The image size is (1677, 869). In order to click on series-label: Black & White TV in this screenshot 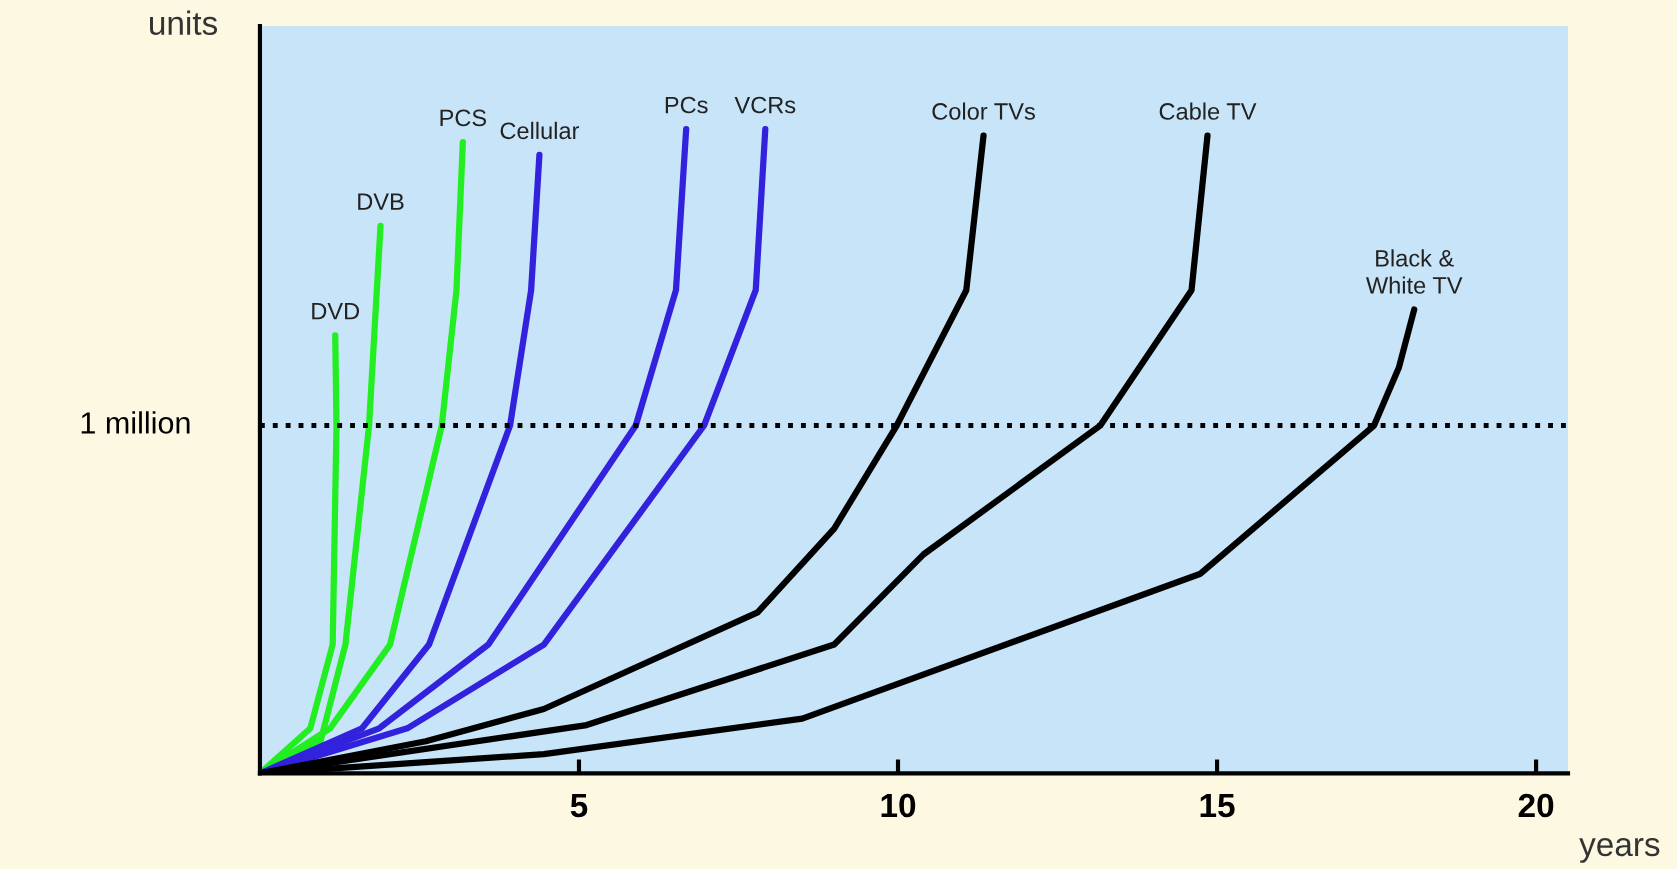, I will do `click(1414, 271)`.